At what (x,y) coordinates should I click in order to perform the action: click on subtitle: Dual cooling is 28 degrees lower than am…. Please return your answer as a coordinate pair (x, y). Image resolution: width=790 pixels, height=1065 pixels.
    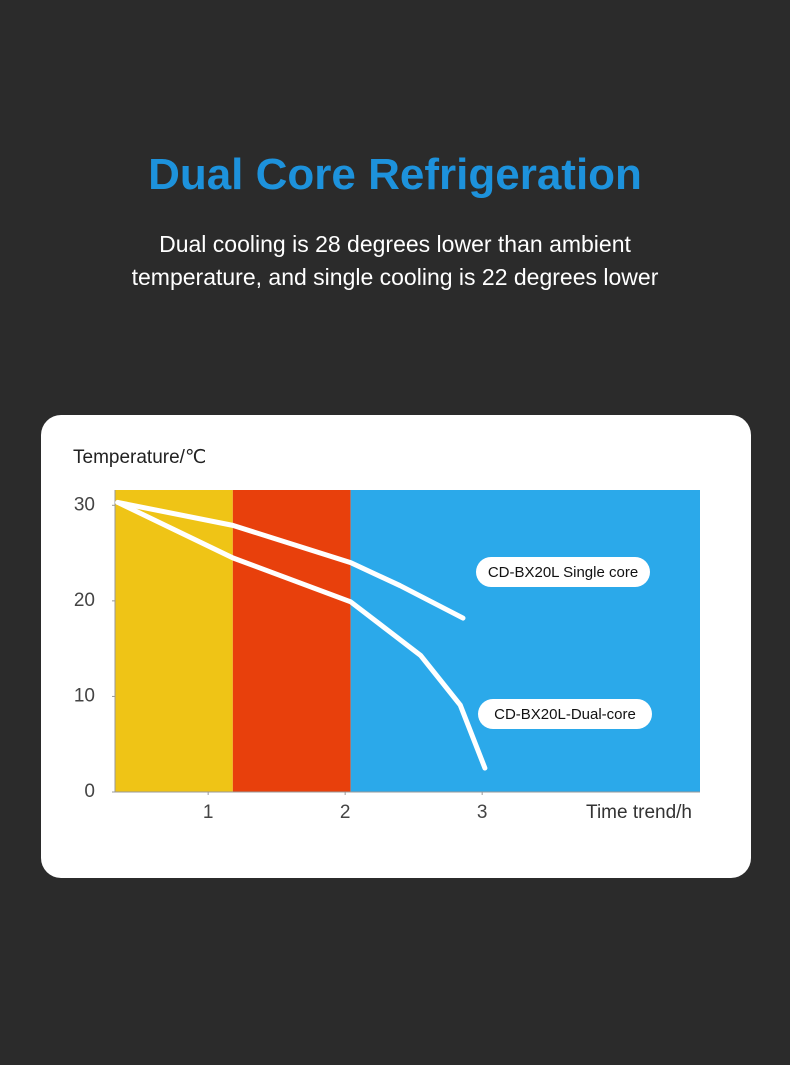
    Looking at the image, I should click on (395, 260).